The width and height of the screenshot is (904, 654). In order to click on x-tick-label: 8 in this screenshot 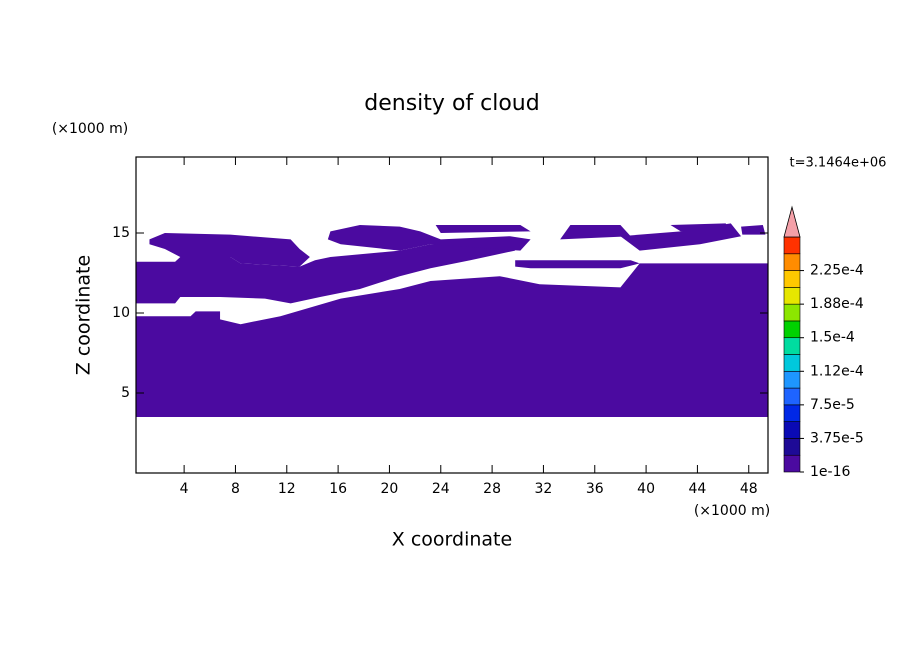, I will do `click(235, 489)`.